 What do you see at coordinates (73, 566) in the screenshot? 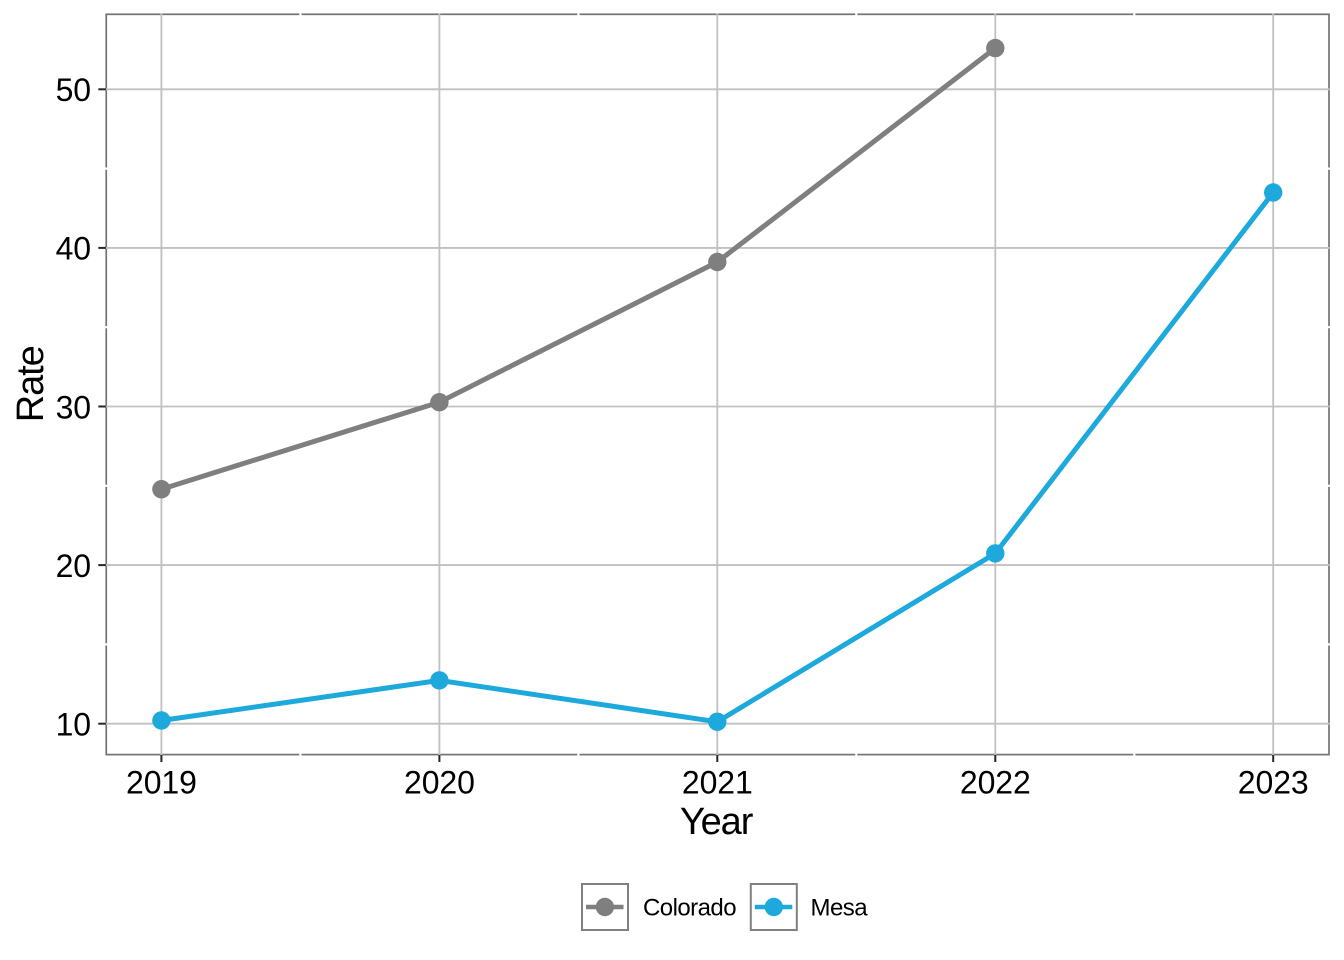
I see `svg-text: 20` at bounding box center [73, 566].